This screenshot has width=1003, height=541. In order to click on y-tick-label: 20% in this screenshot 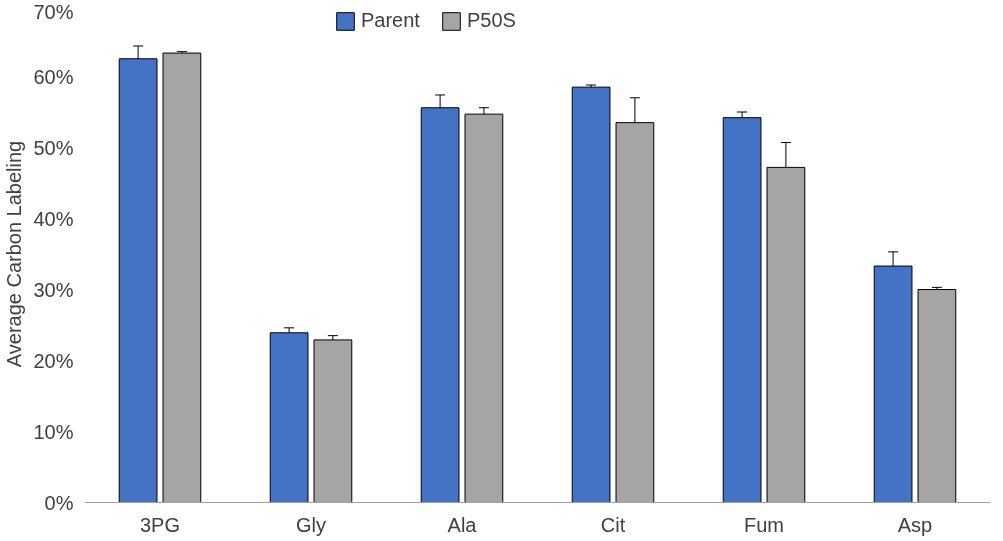, I will do `click(53, 360)`.